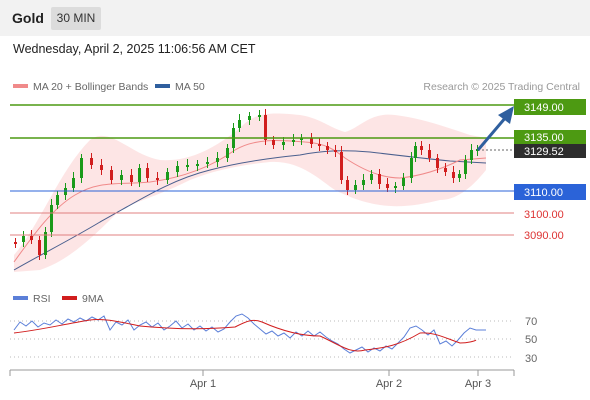  Describe the element at coordinates (478, 384) in the screenshot. I see `x-tick-label-apr3: Apr 3` at that location.